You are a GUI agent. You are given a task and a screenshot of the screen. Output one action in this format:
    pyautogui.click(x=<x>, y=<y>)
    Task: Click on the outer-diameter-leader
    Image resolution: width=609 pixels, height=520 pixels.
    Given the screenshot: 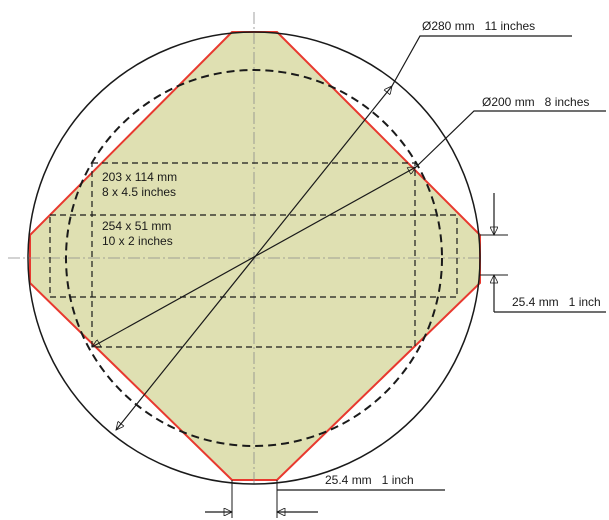 What is the action you would take?
    pyautogui.click(x=481, y=61)
    